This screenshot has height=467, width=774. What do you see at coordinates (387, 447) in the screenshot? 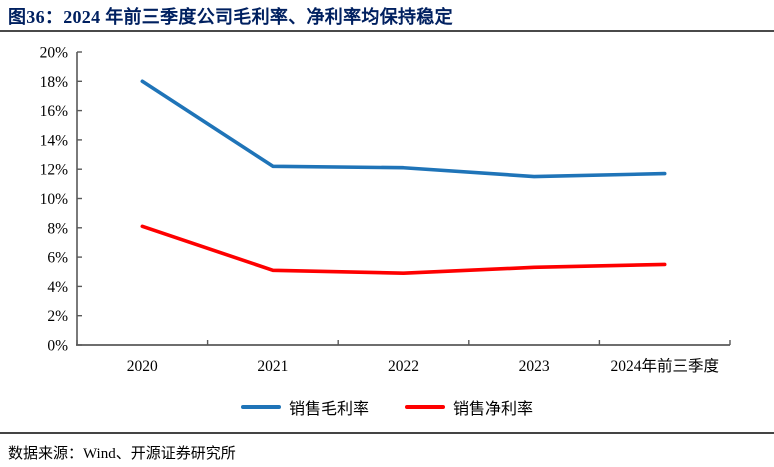
I see `footer: 数据来源：Wind、开源证券研究所` at bounding box center [387, 447].